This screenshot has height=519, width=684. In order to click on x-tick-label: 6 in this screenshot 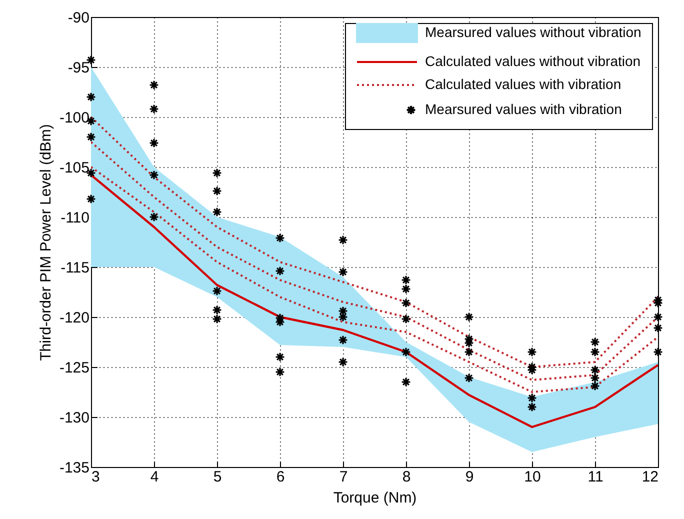, I will do `click(280, 477)`.